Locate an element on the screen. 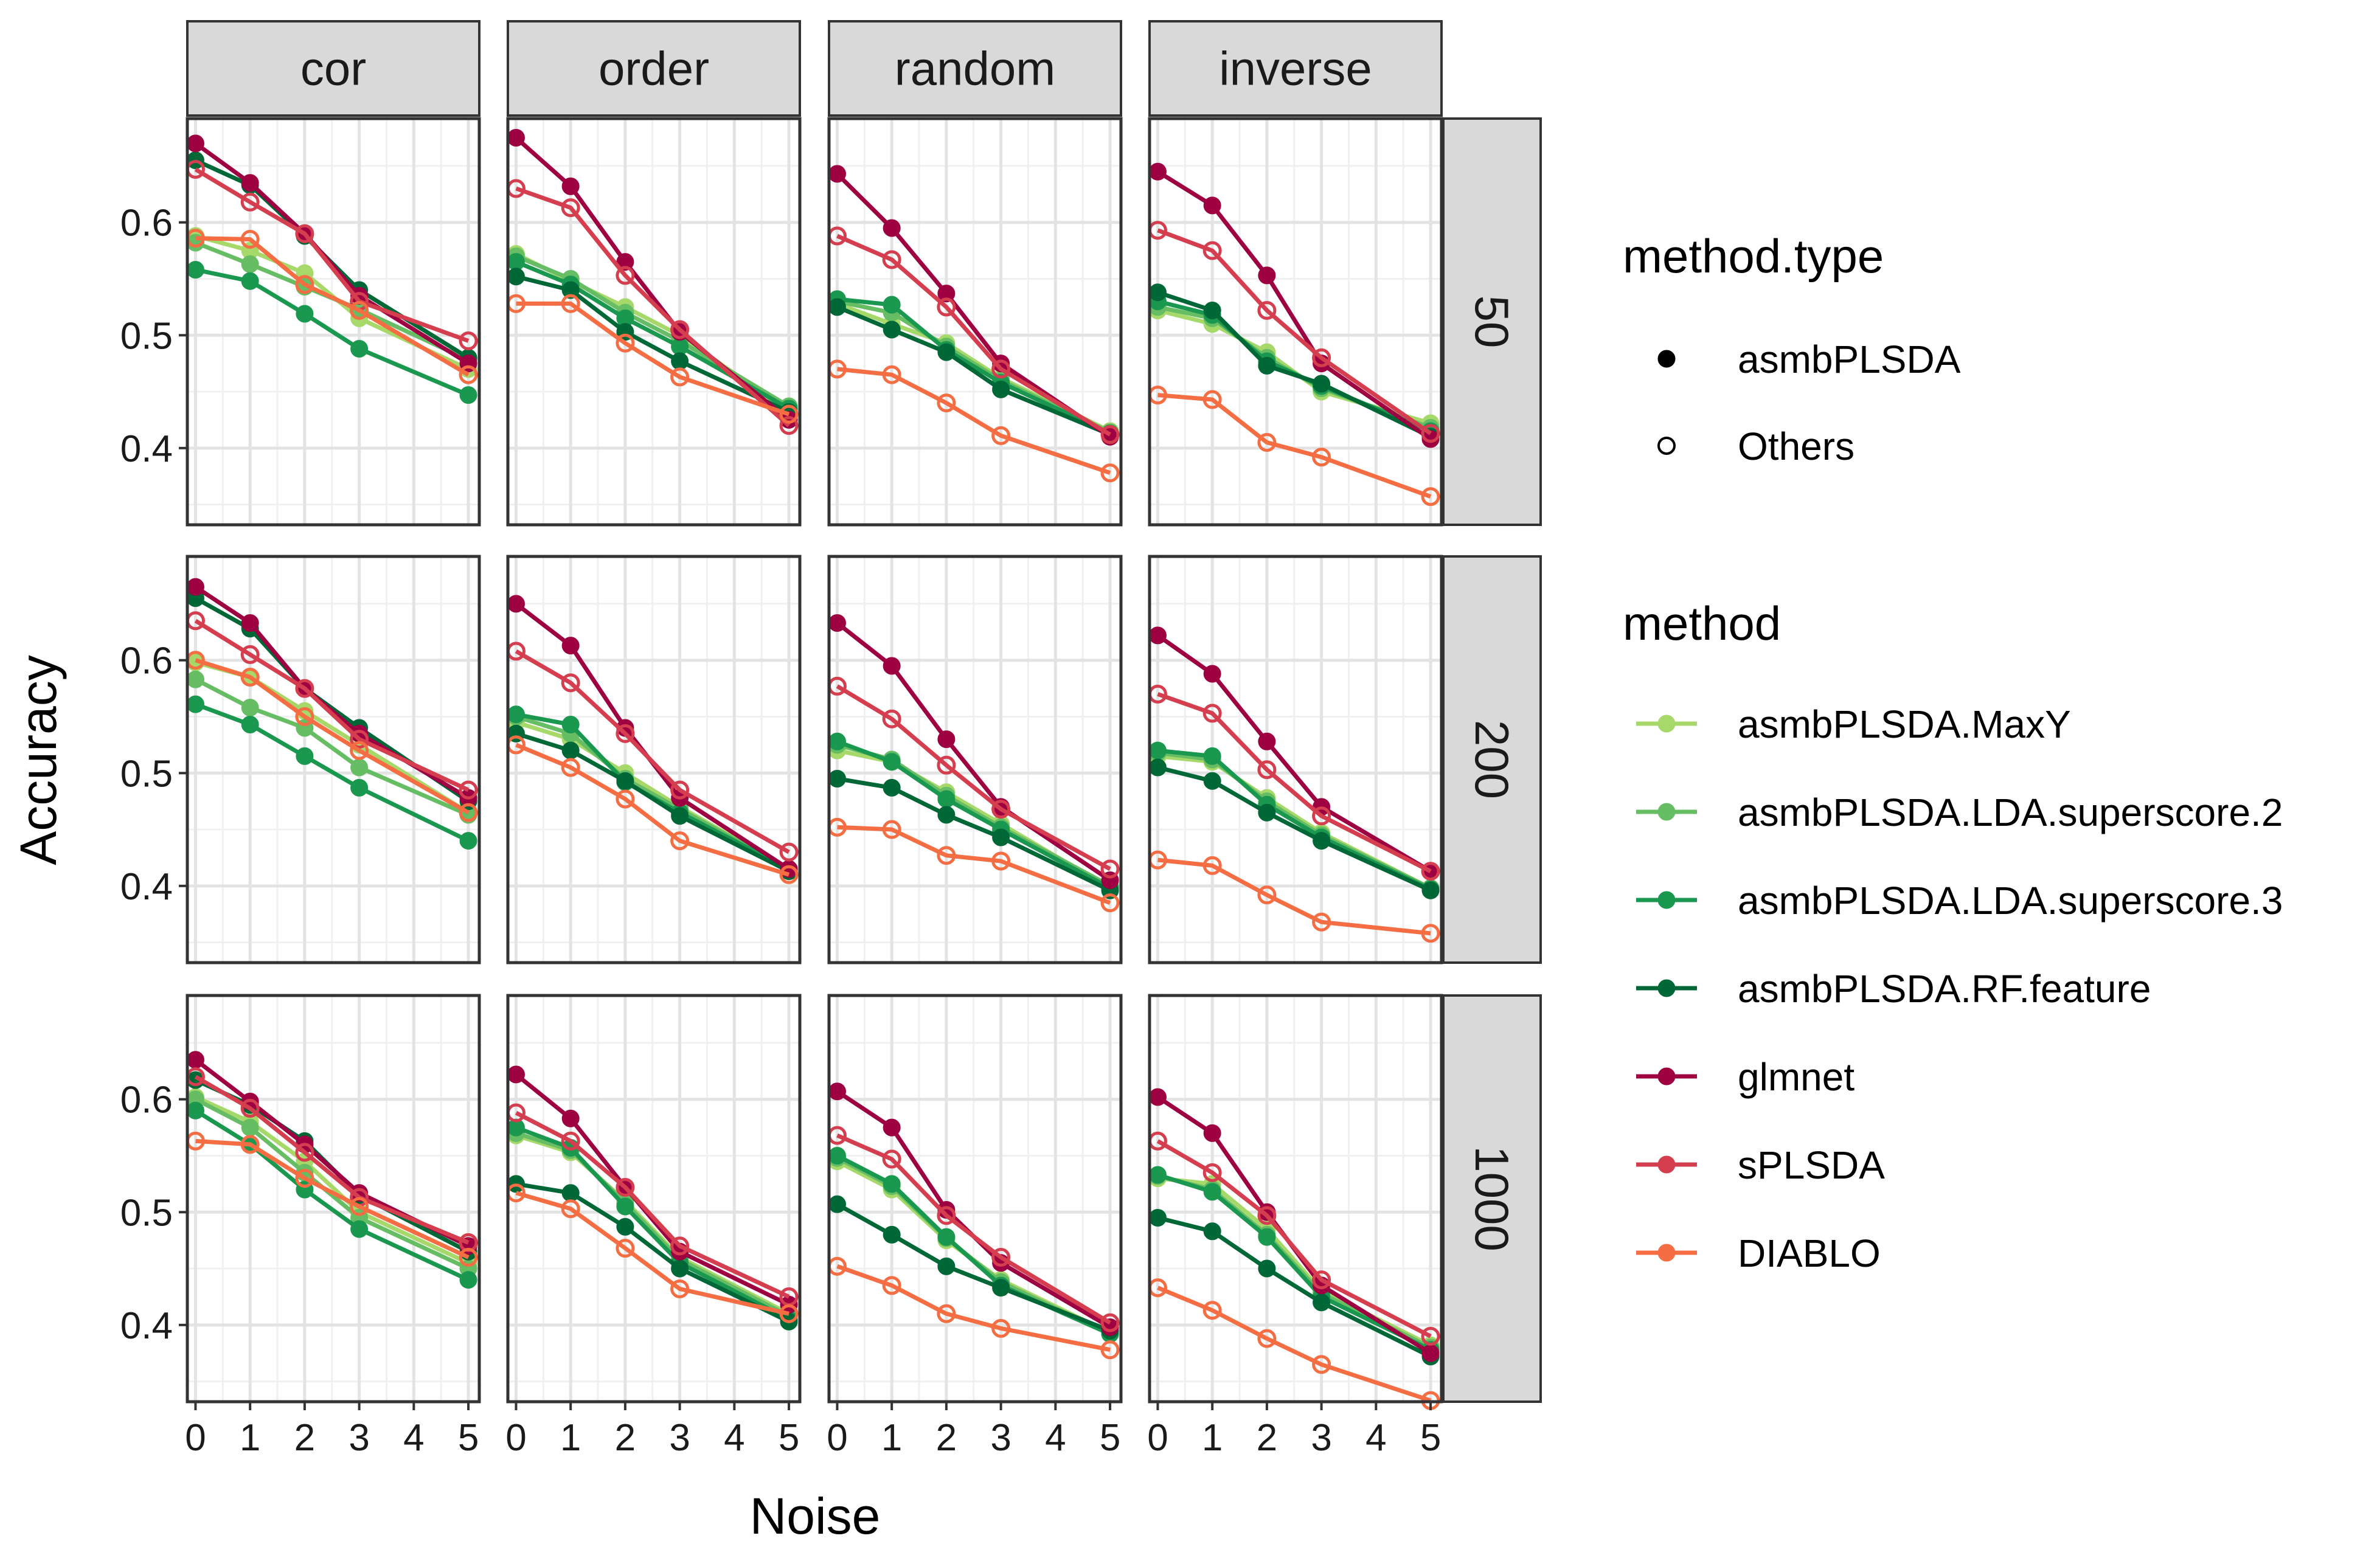 The width and height of the screenshot is (2380, 1558). legend-title-method-type: method.type is located at coordinates (1753, 256).